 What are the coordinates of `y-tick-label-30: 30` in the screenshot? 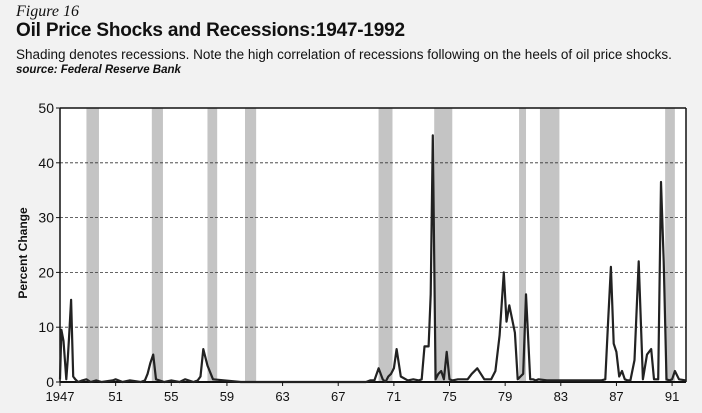 It's located at (46, 218).